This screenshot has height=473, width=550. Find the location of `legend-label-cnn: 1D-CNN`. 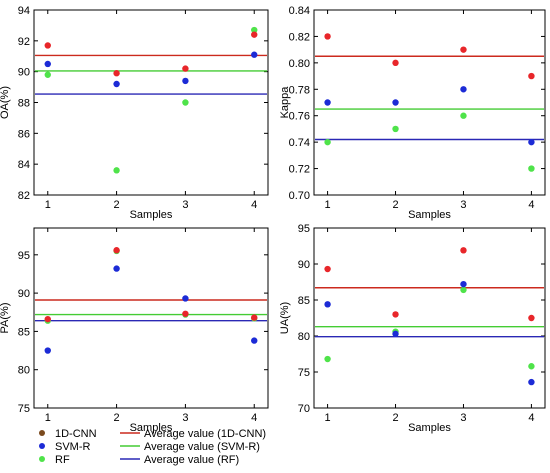

legend-label-cnn: 1D-CNN is located at coordinates (76, 434).